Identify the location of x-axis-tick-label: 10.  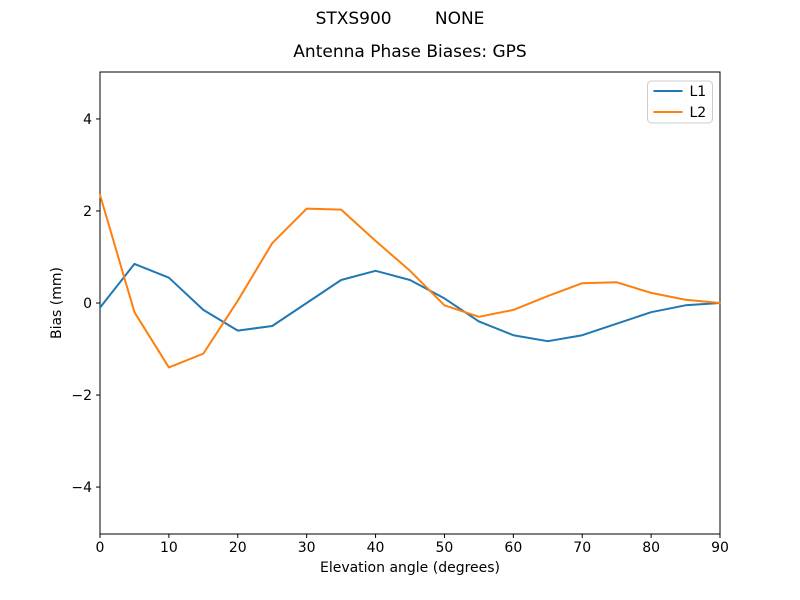
(169, 548).